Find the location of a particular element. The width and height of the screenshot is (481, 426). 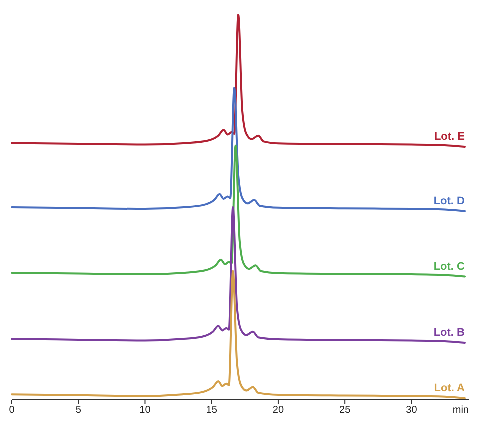

series-label: Lot. B is located at coordinates (450, 333).